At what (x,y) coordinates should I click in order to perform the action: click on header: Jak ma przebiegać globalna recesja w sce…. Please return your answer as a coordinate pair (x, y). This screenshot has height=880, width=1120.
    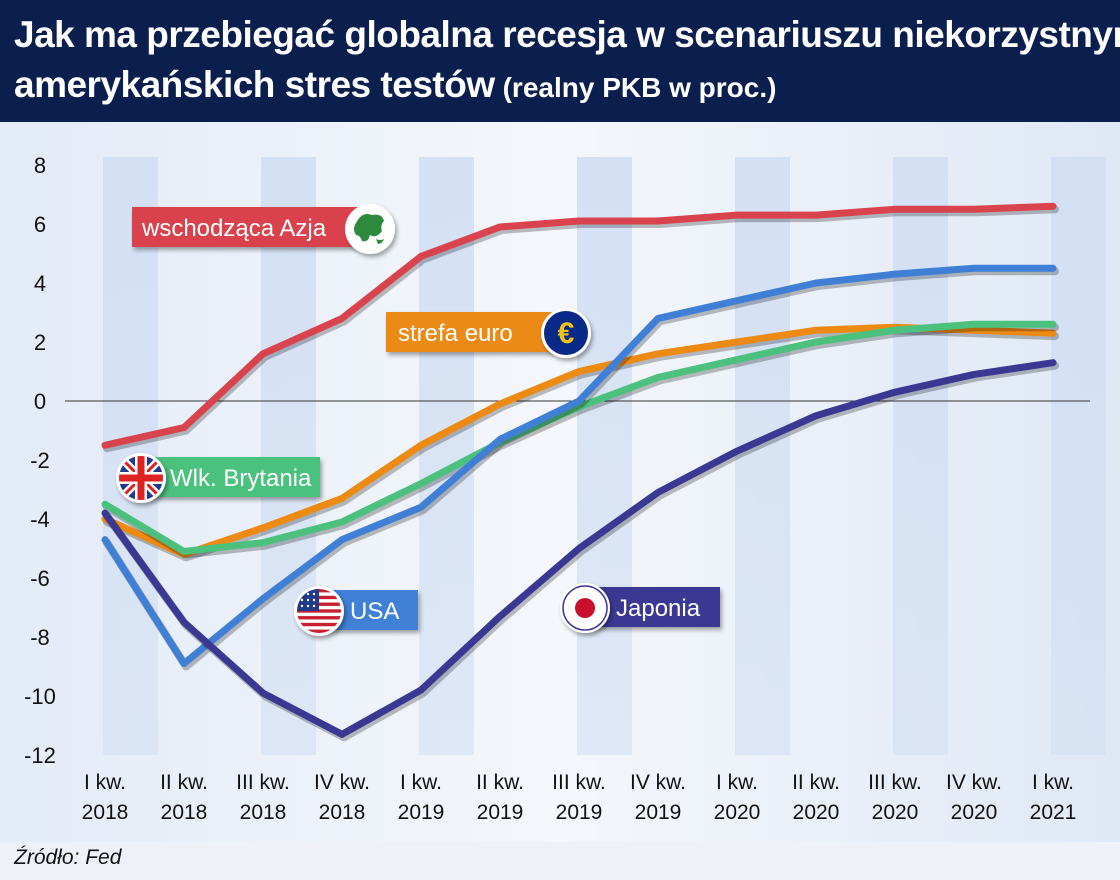
    Looking at the image, I should click on (560, 61).